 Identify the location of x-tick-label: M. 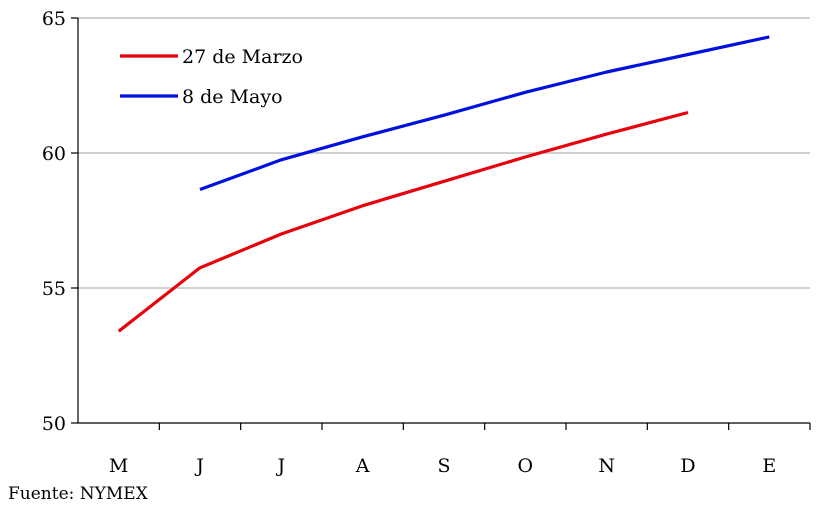
(118, 466).